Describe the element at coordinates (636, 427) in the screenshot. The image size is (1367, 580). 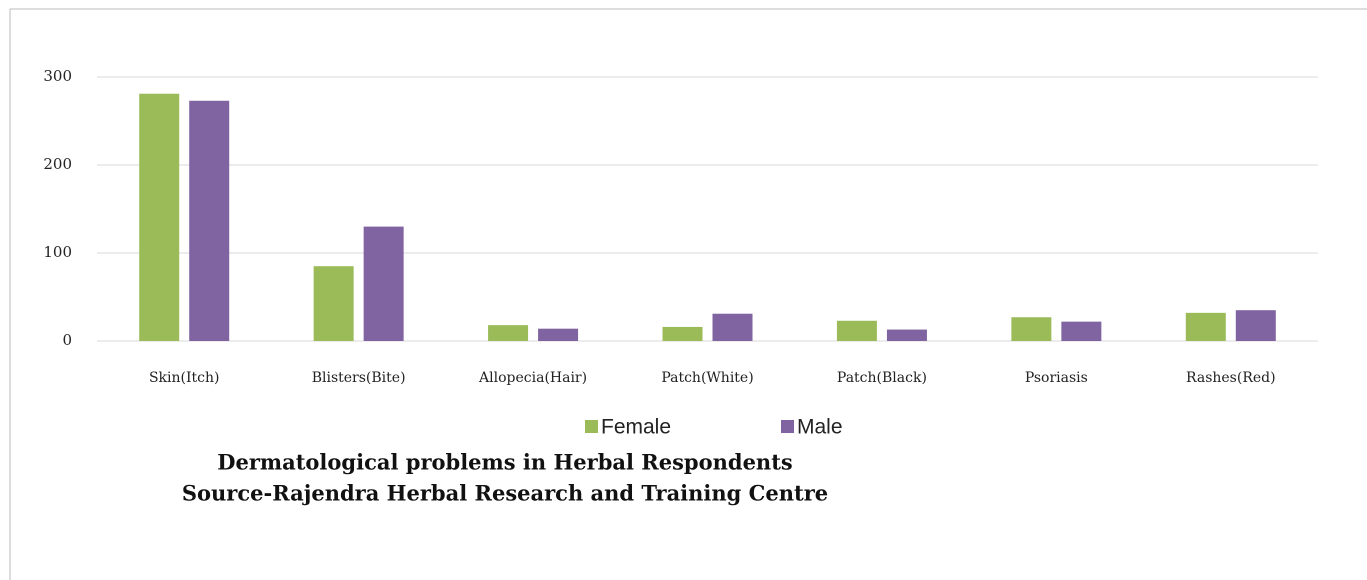
I see `legend-label: Female` at that location.